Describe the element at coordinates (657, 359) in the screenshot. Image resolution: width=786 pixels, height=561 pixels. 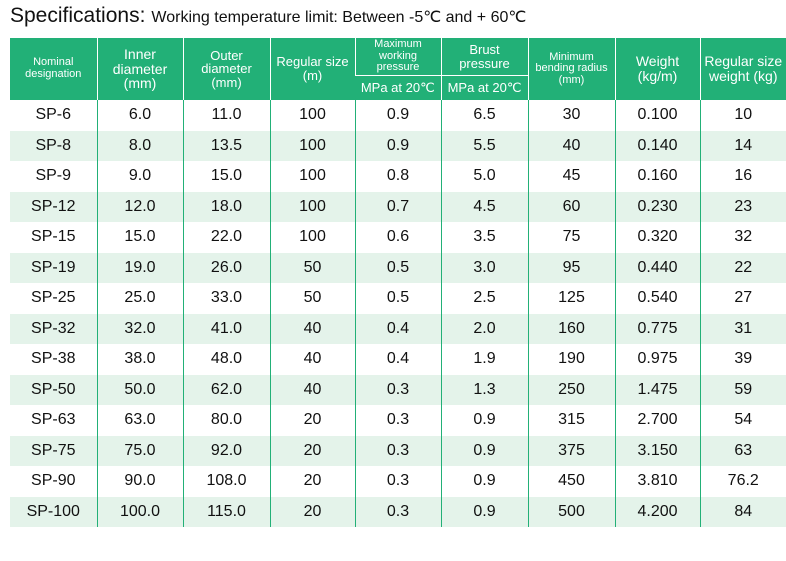
I see `table-cell: 0.975` at that location.